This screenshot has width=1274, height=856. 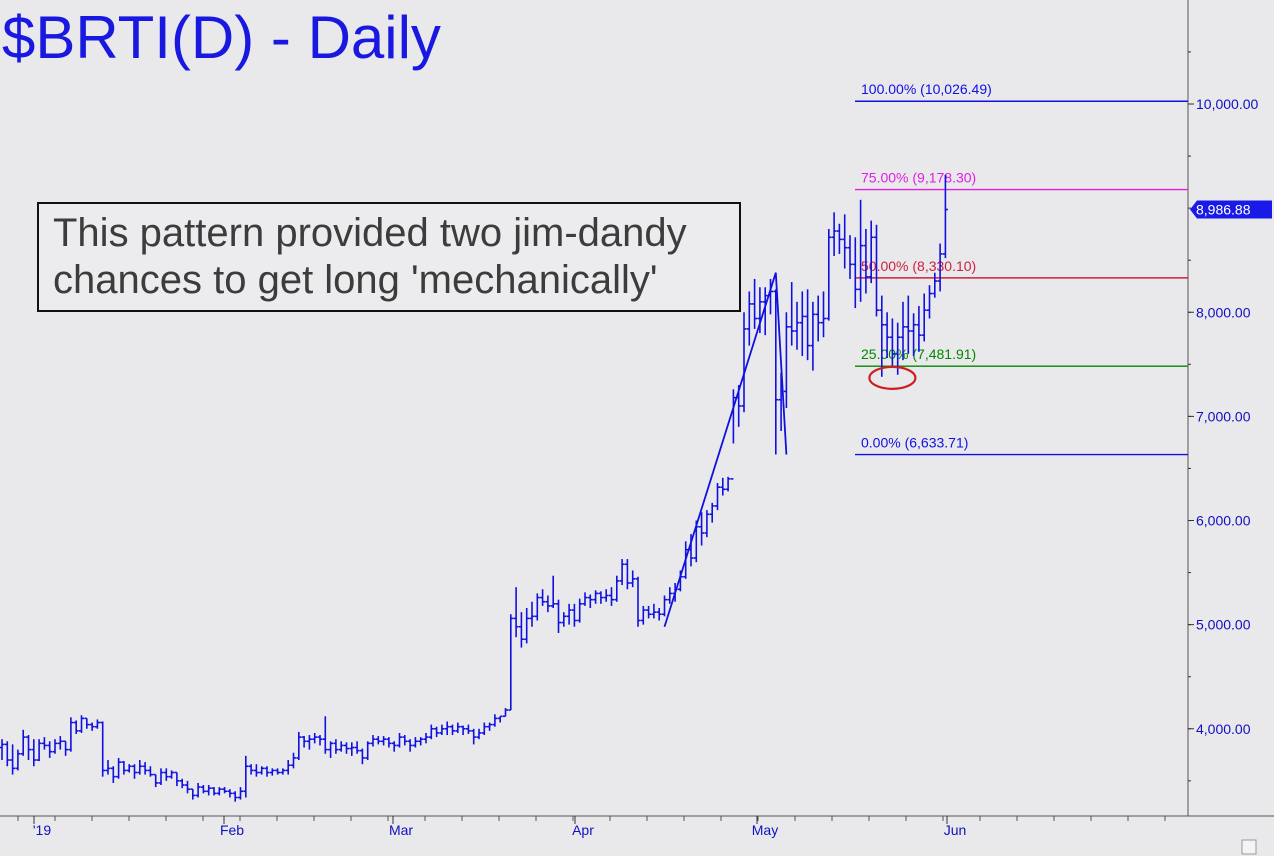 I want to click on commentary-line-2: chances to get long 'mechanically', so click(x=355, y=280).